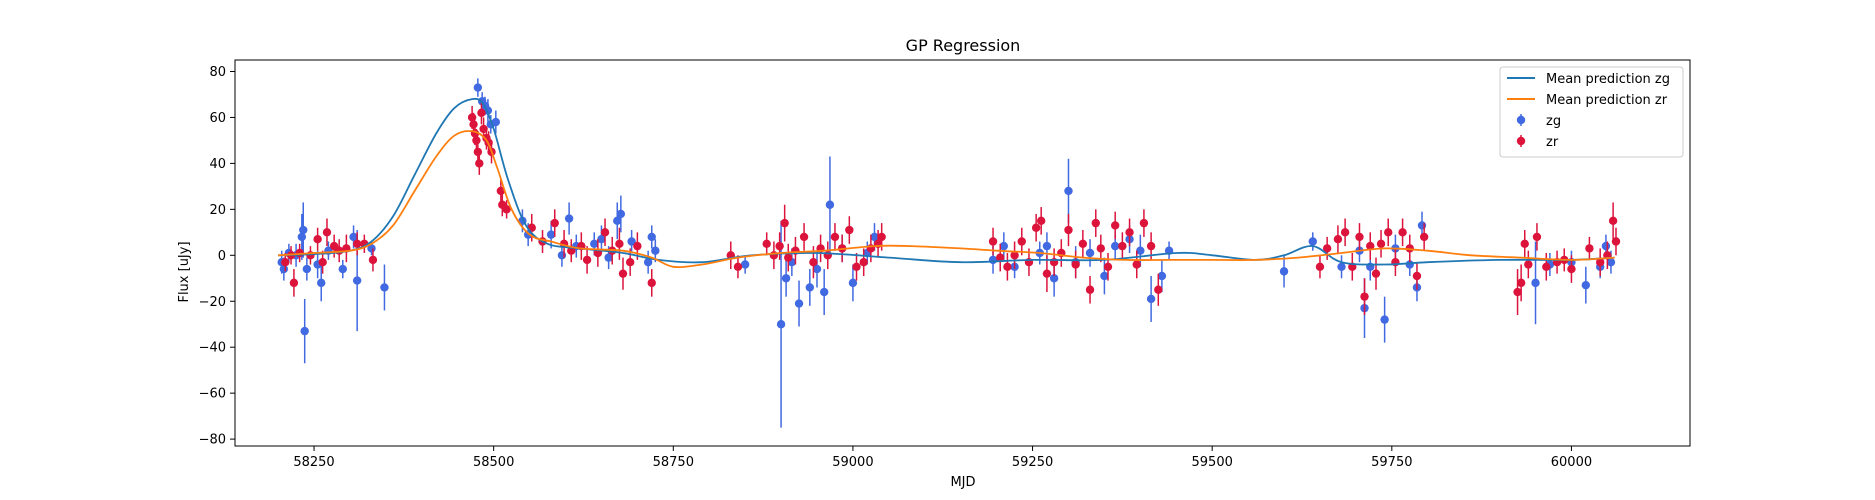 The height and width of the screenshot is (500, 1875). What do you see at coordinates (1521, 120) in the screenshot?
I see `legend-marker` at bounding box center [1521, 120].